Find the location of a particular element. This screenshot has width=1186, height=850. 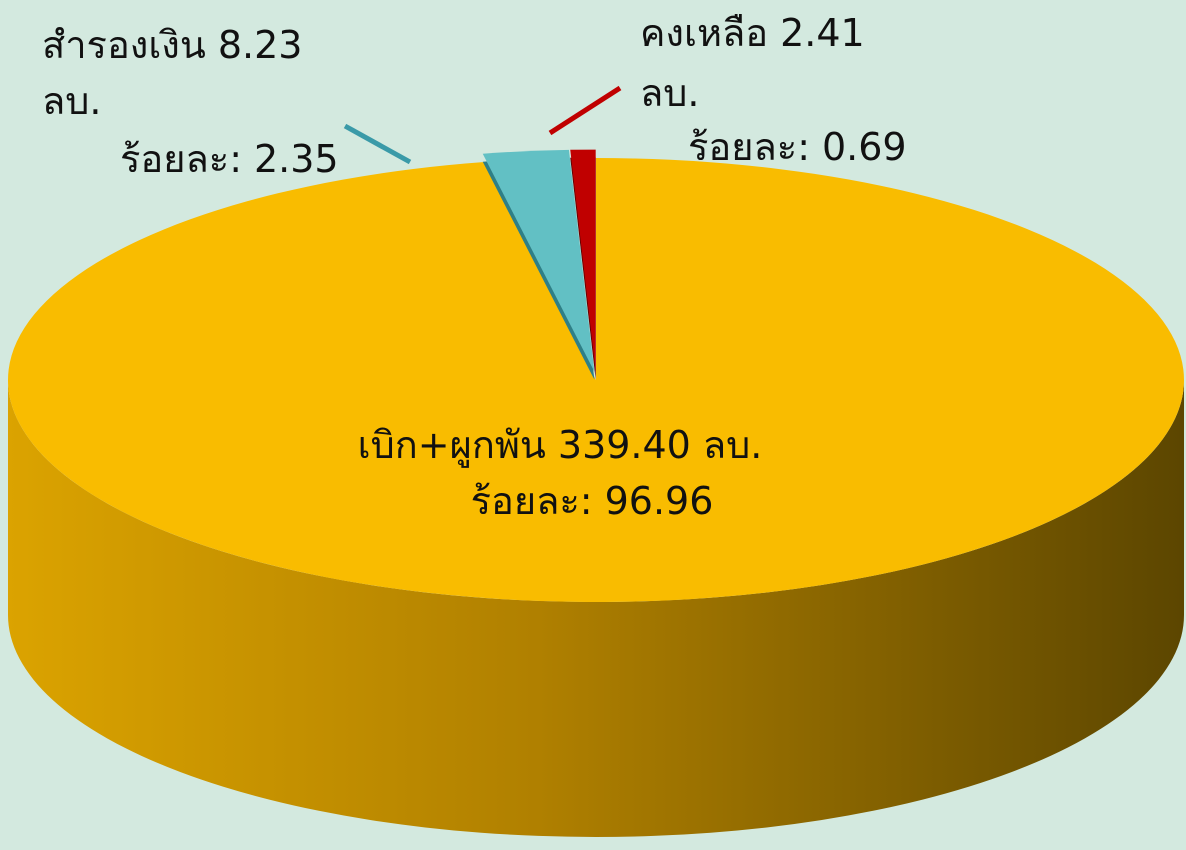

data-label-part: 2.35 is located at coordinates (296, 159).